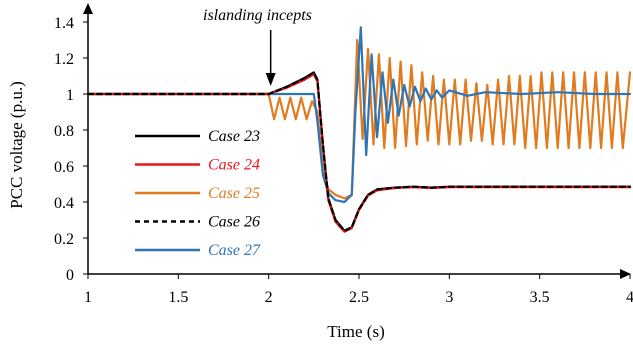 Image resolution: width=633 pixels, height=348 pixels. Describe the element at coordinates (64, 167) in the screenshot. I see `y-tick-label: 0.6` at that location.